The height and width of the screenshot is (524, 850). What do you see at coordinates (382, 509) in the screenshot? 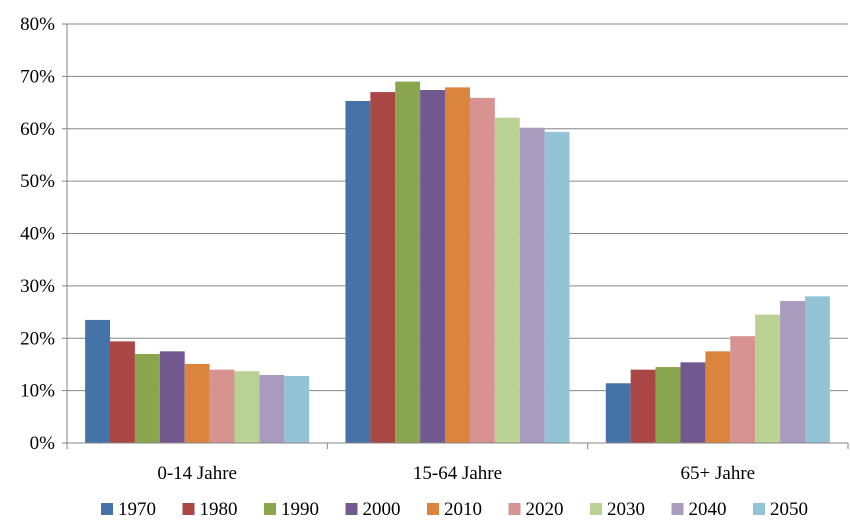
I see `legend-label: 2000` at bounding box center [382, 509].